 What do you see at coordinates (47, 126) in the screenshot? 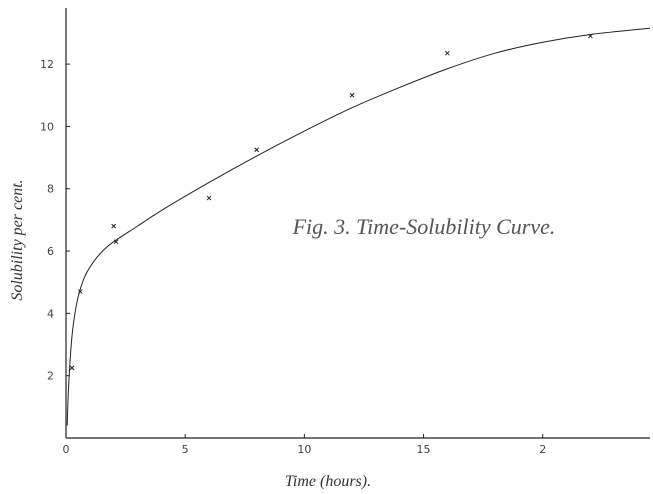
I see `y-tick-label: 10` at bounding box center [47, 126].